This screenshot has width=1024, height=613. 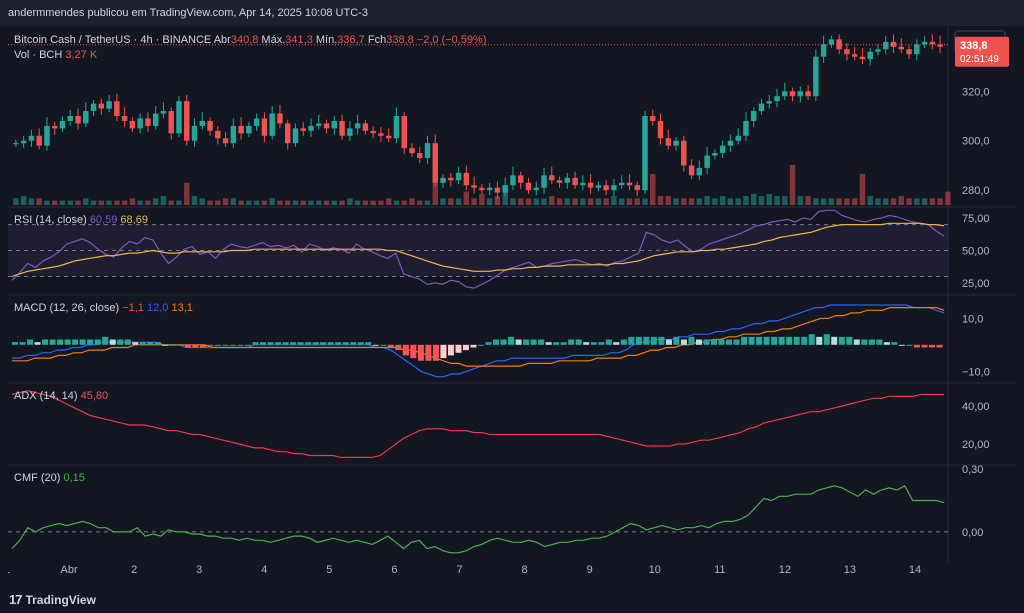 What do you see at coordinates (329, 570) in the screenshot?
I see `time-tick-label: 5` at bounding box center [329, 570].